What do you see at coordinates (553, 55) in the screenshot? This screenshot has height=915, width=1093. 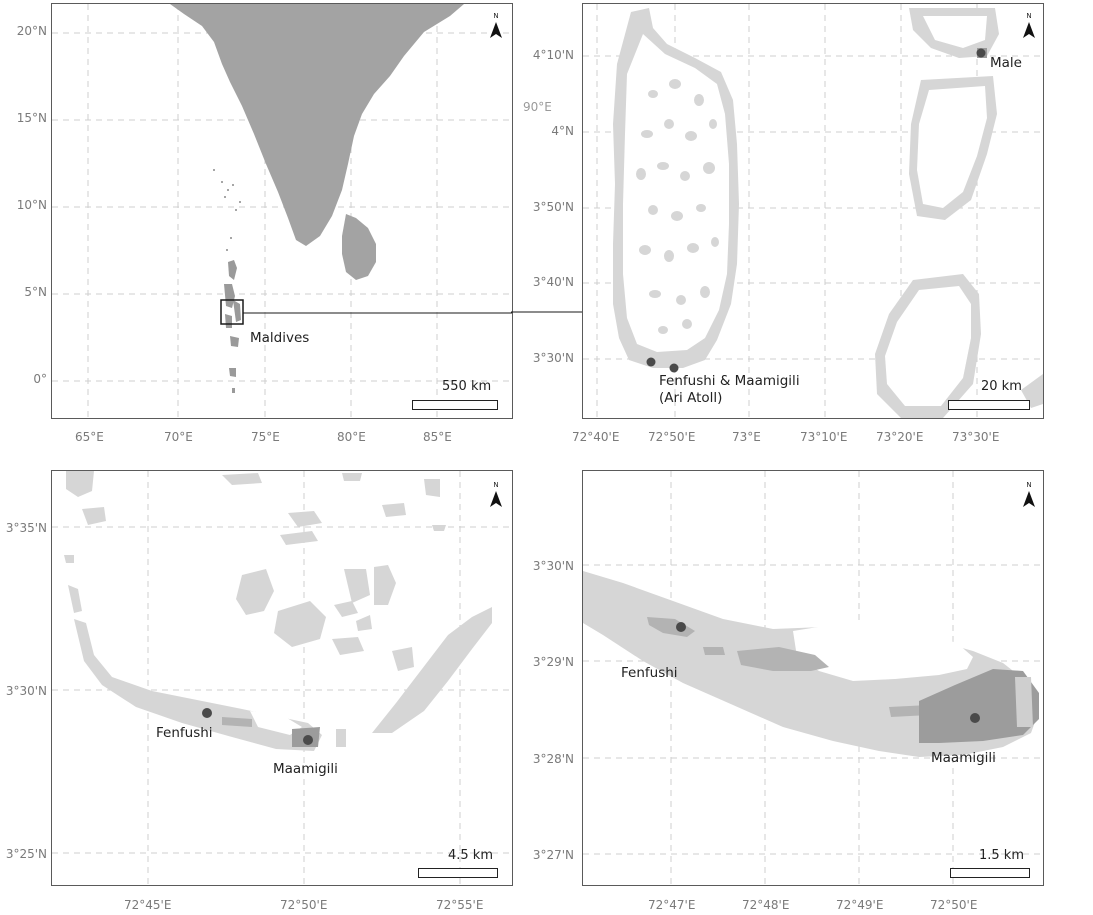 I see `atoll-y-tick-0: 4°10'N` at bounding box center [553, 55].